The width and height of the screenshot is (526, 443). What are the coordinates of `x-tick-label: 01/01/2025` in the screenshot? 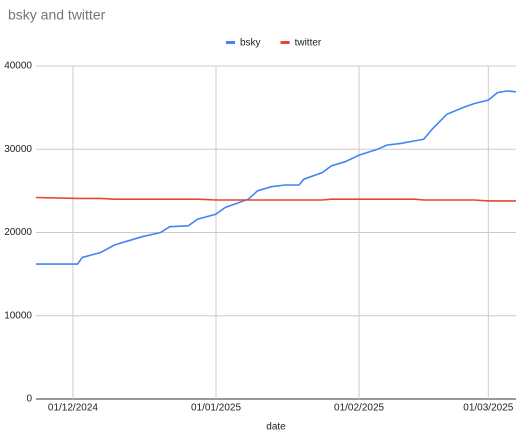 It's located at (216, 408).